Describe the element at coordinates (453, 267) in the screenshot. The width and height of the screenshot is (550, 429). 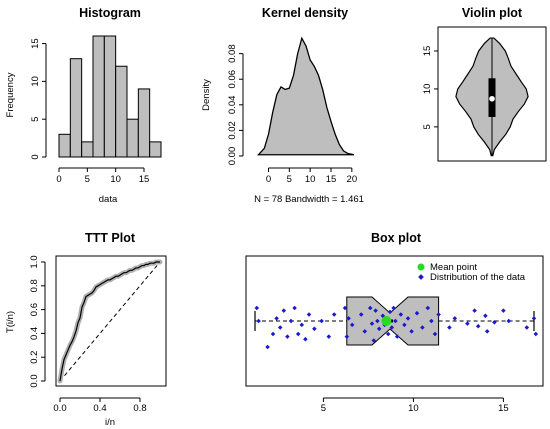
I see `legend-mean-label: Mean point` at that location.